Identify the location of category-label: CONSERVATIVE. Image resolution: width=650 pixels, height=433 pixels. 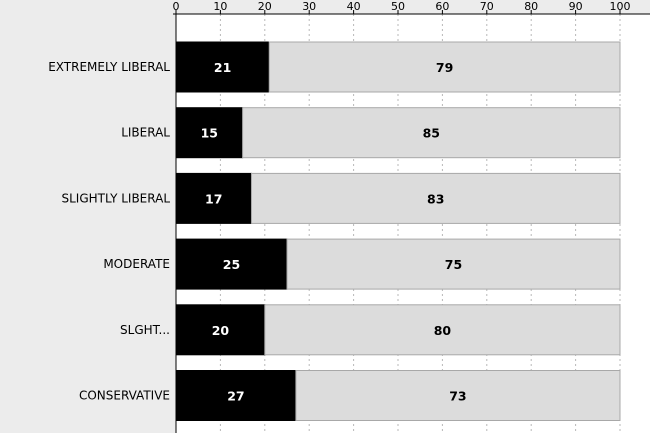
(124, 396).